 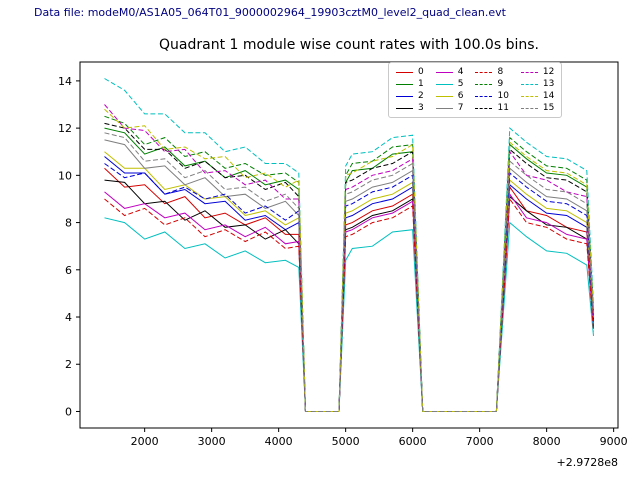 What do you see at coordinates (503, 108) in the screenshot?
I see `legend-label: 11` at bounding box center [503, 108].